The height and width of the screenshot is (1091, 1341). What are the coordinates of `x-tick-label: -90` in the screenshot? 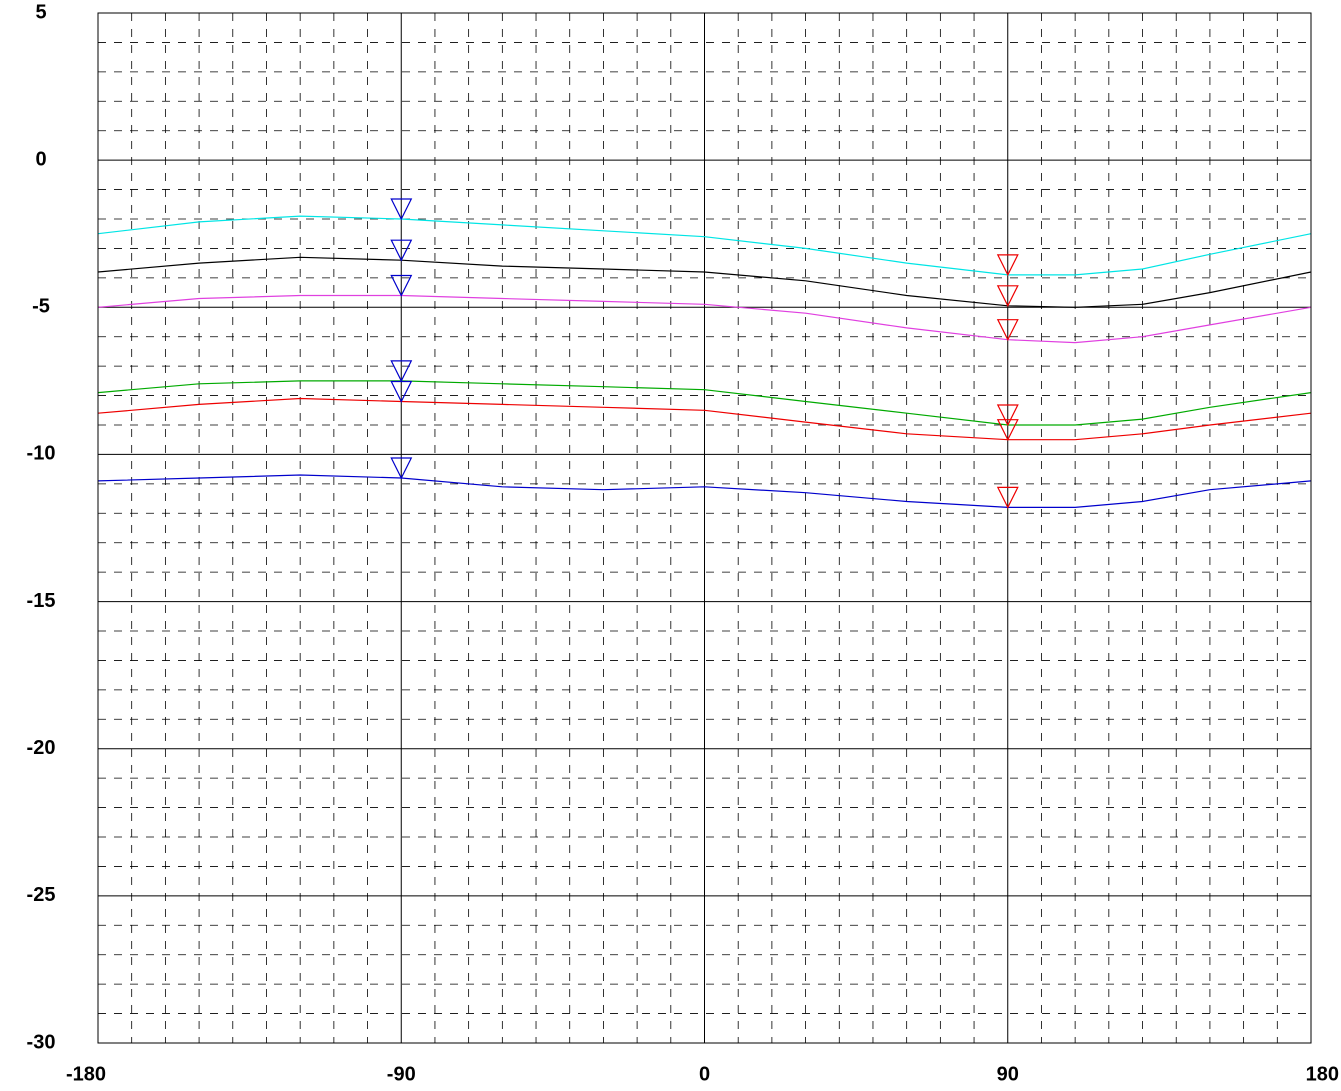 It's located at (401, 1074).